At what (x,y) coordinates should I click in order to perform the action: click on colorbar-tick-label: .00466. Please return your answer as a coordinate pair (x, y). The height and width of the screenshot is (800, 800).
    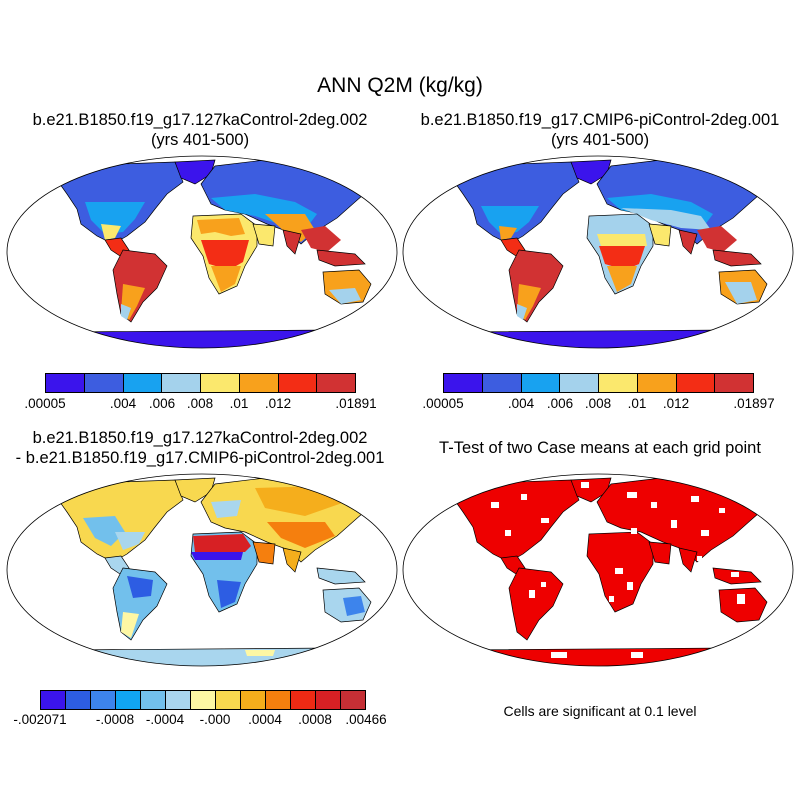
    Looking at the image, I should click on (366, 719).